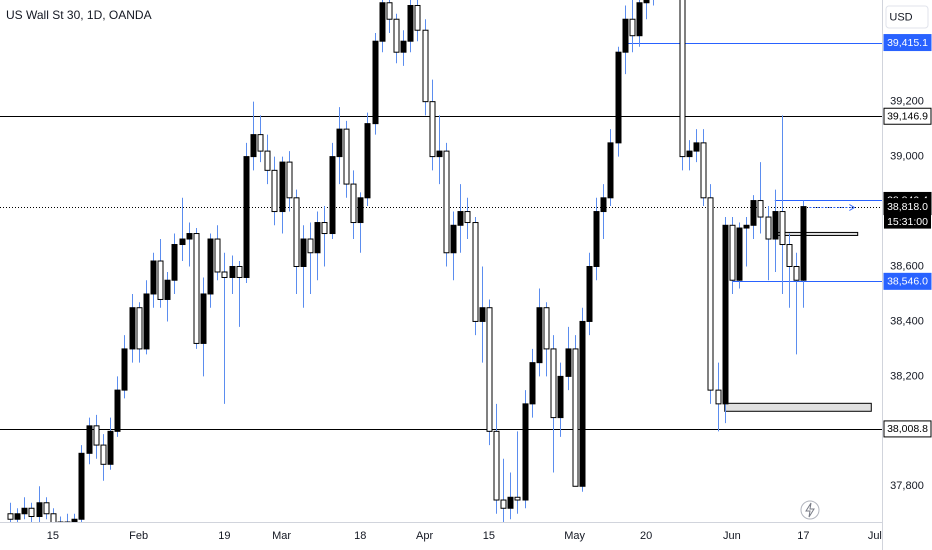  I want to click on x-tick-label: May, so click(574, 536).